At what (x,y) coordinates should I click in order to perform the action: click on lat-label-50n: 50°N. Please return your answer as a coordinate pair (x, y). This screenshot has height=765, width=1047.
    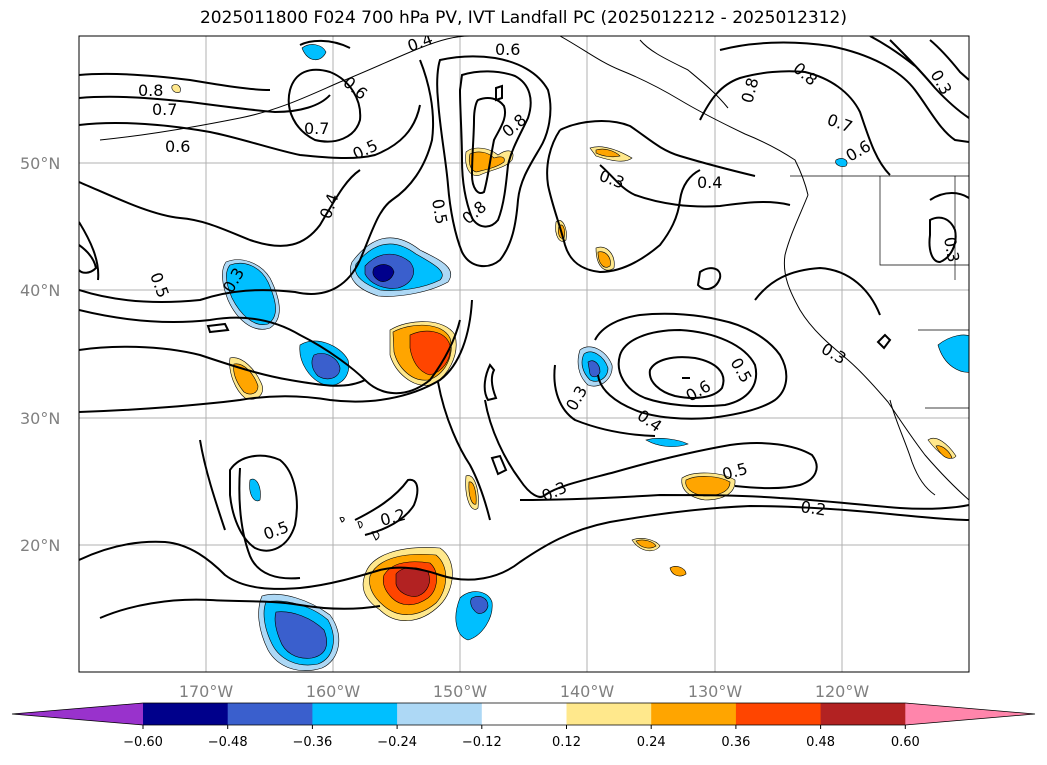
    Looking at the image, I should click on (40, 163).